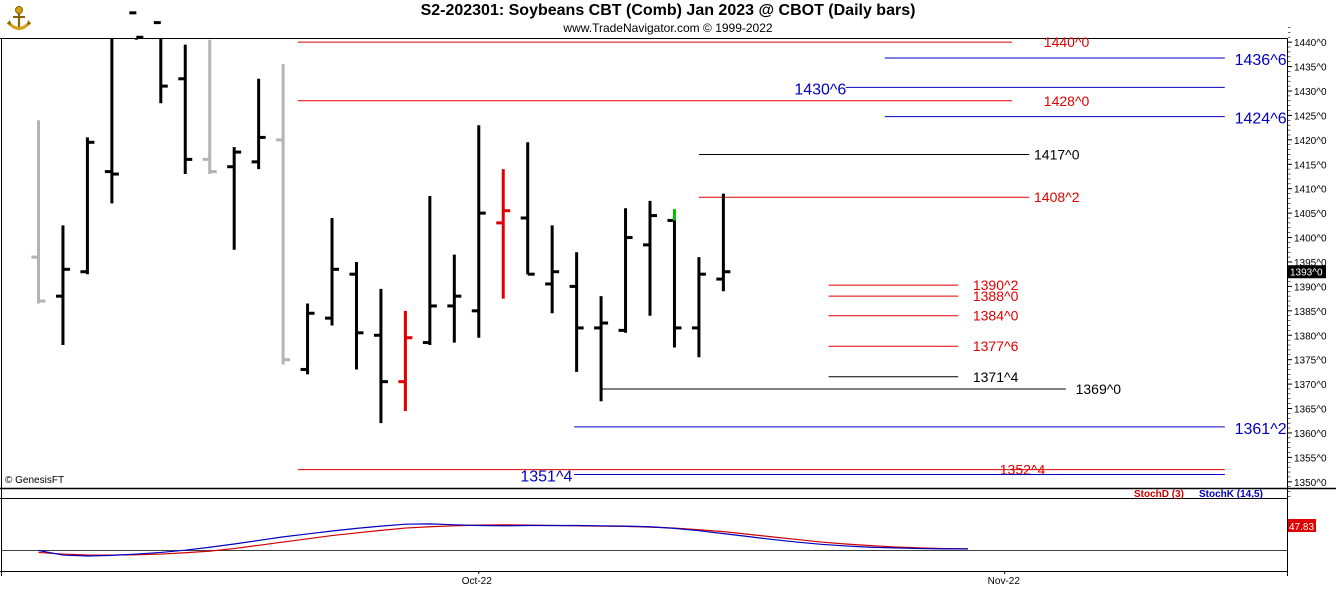 This screenshot has height=591, width=1336. I want to click on stoch-legend-d: StochD (3), so click(1159, 494).